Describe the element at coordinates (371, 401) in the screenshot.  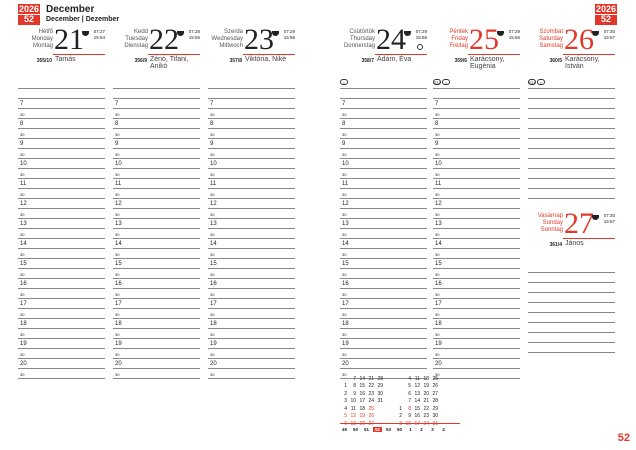
I see `calendar-day: 24` at that location.